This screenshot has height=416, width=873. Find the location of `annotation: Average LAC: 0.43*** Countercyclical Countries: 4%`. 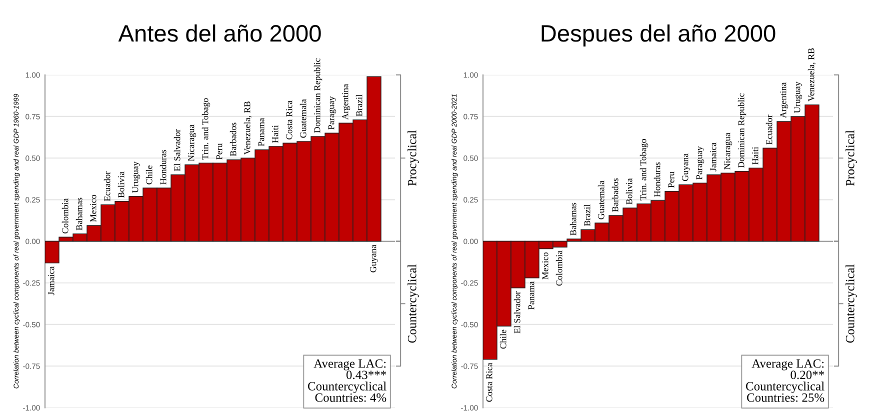

annotation: Average LAC: 0.43*** Countercyclical Countries: 4% is located at coordinates (347, 380).